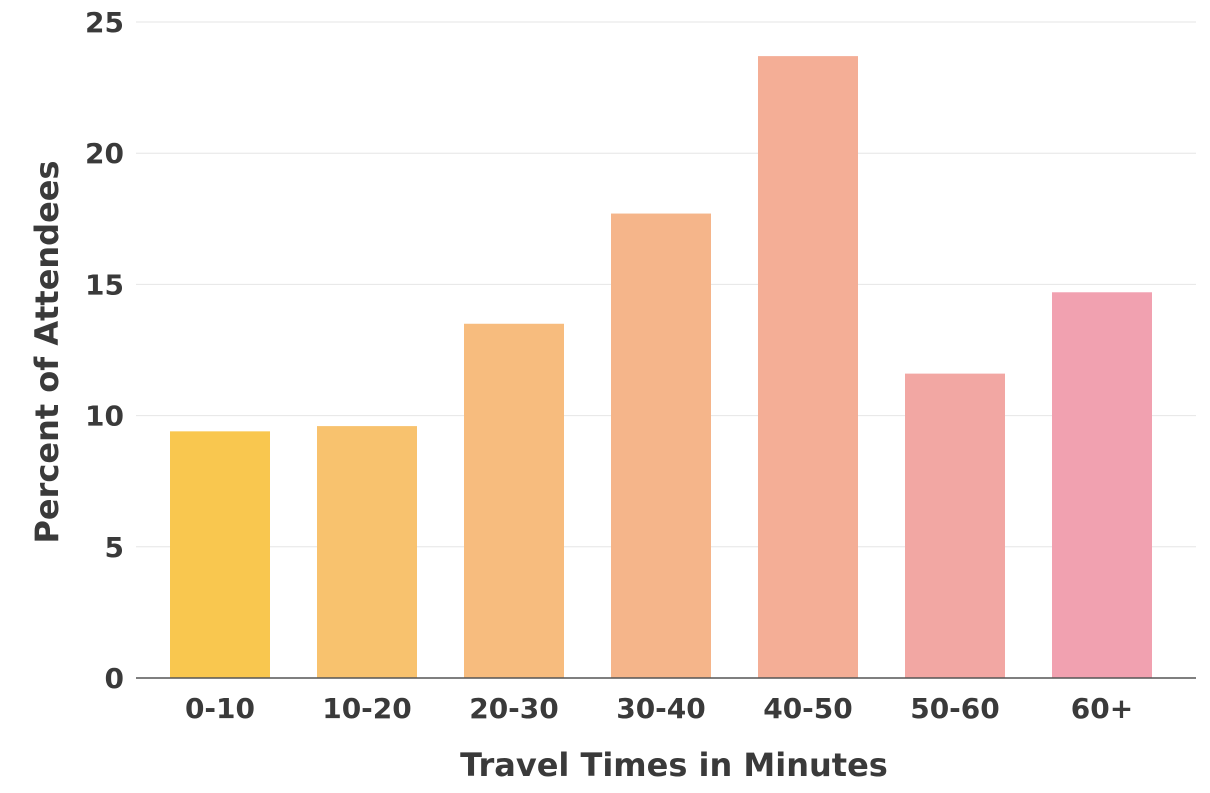  I want to click on x-tick-label: 30-40, so click(661, 708).